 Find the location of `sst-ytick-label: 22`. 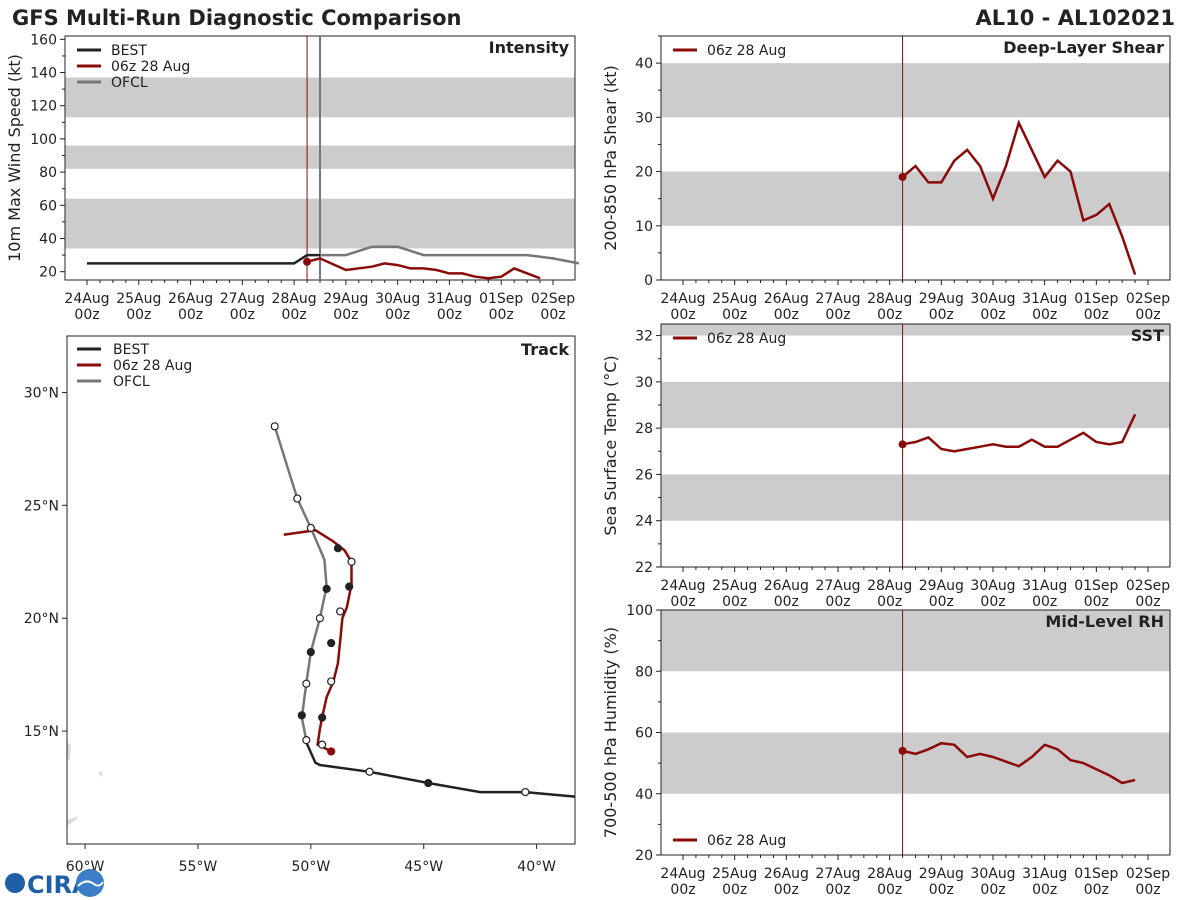

sst-ytick-label: 22 is located at coordinates (644, 568).